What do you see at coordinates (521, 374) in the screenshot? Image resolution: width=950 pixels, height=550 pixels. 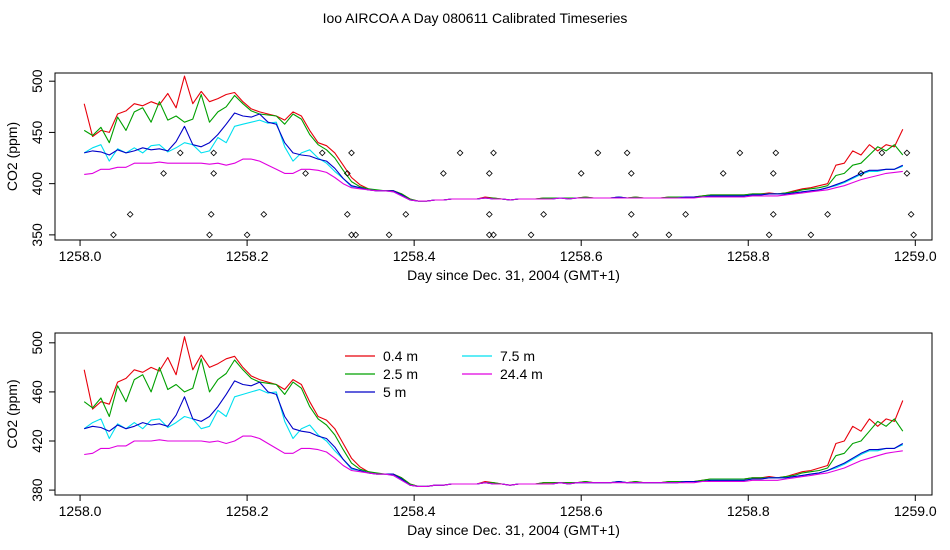 I see `legend-label: 24.4 m` at bounding box center [521, 374].